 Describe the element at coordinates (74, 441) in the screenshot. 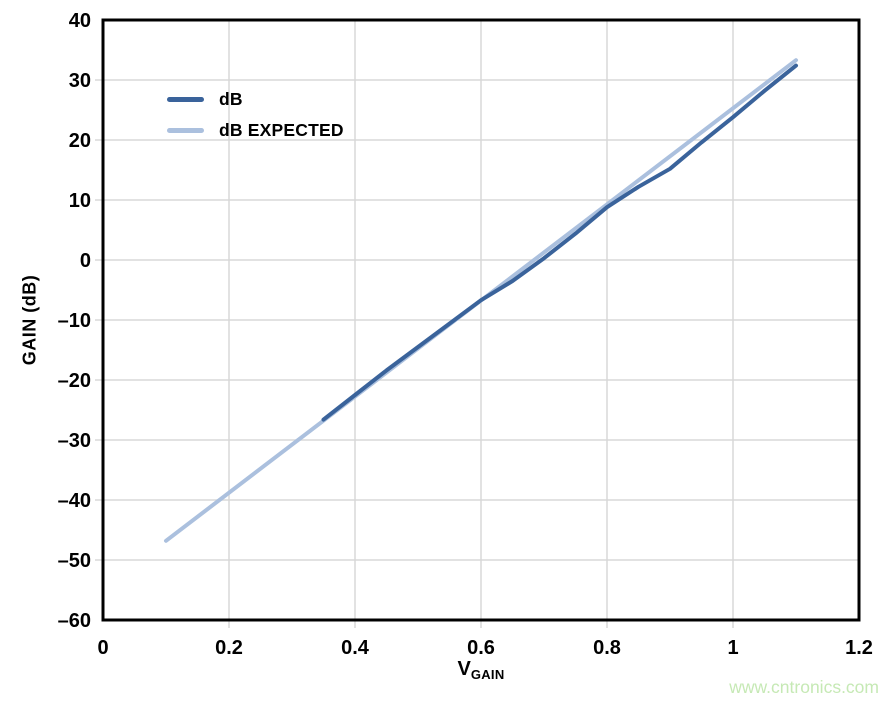

I see `y-tick-label: –30` at that location.